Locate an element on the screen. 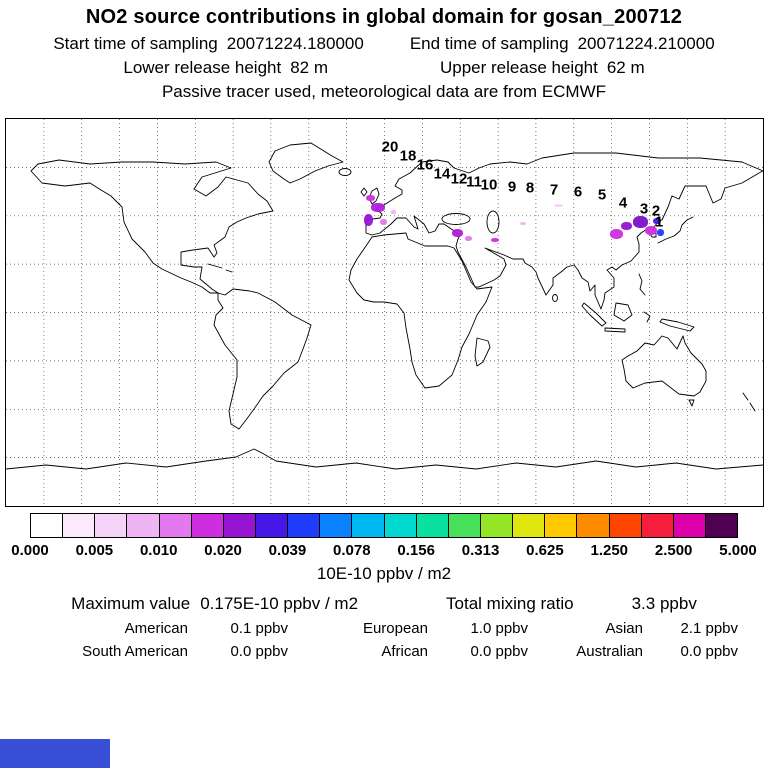 The image size is (768, 768). colorbar-tick-label: 0.000 is located at coordinates (30, 550).